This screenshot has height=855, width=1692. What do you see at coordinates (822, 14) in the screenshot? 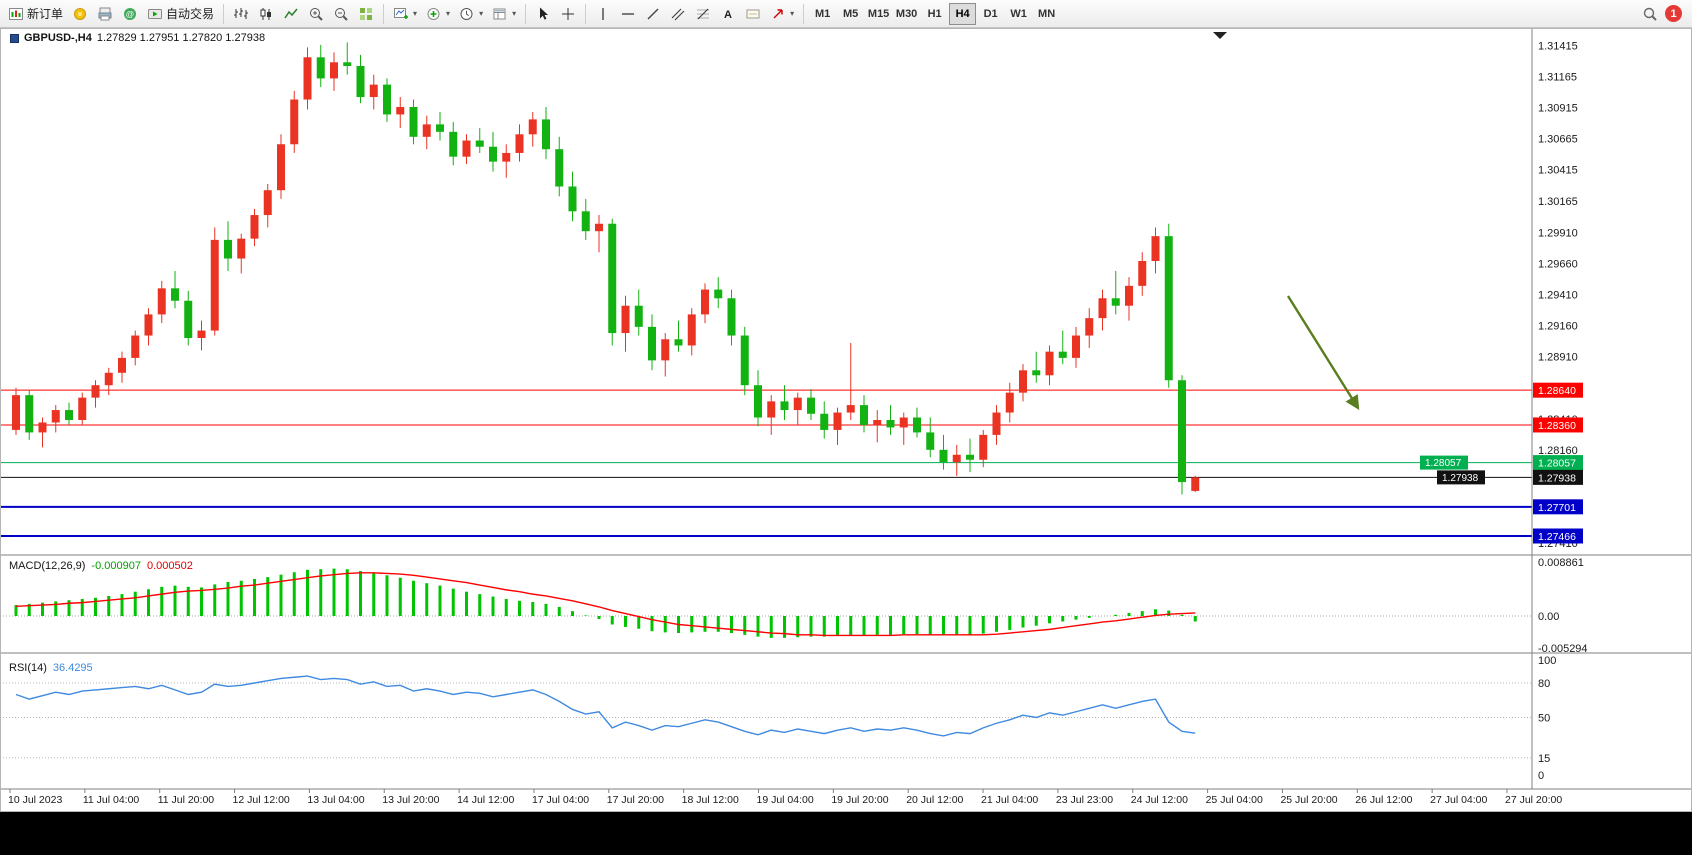
I see `tf-m1: M1` at bounding box center [822, 14].